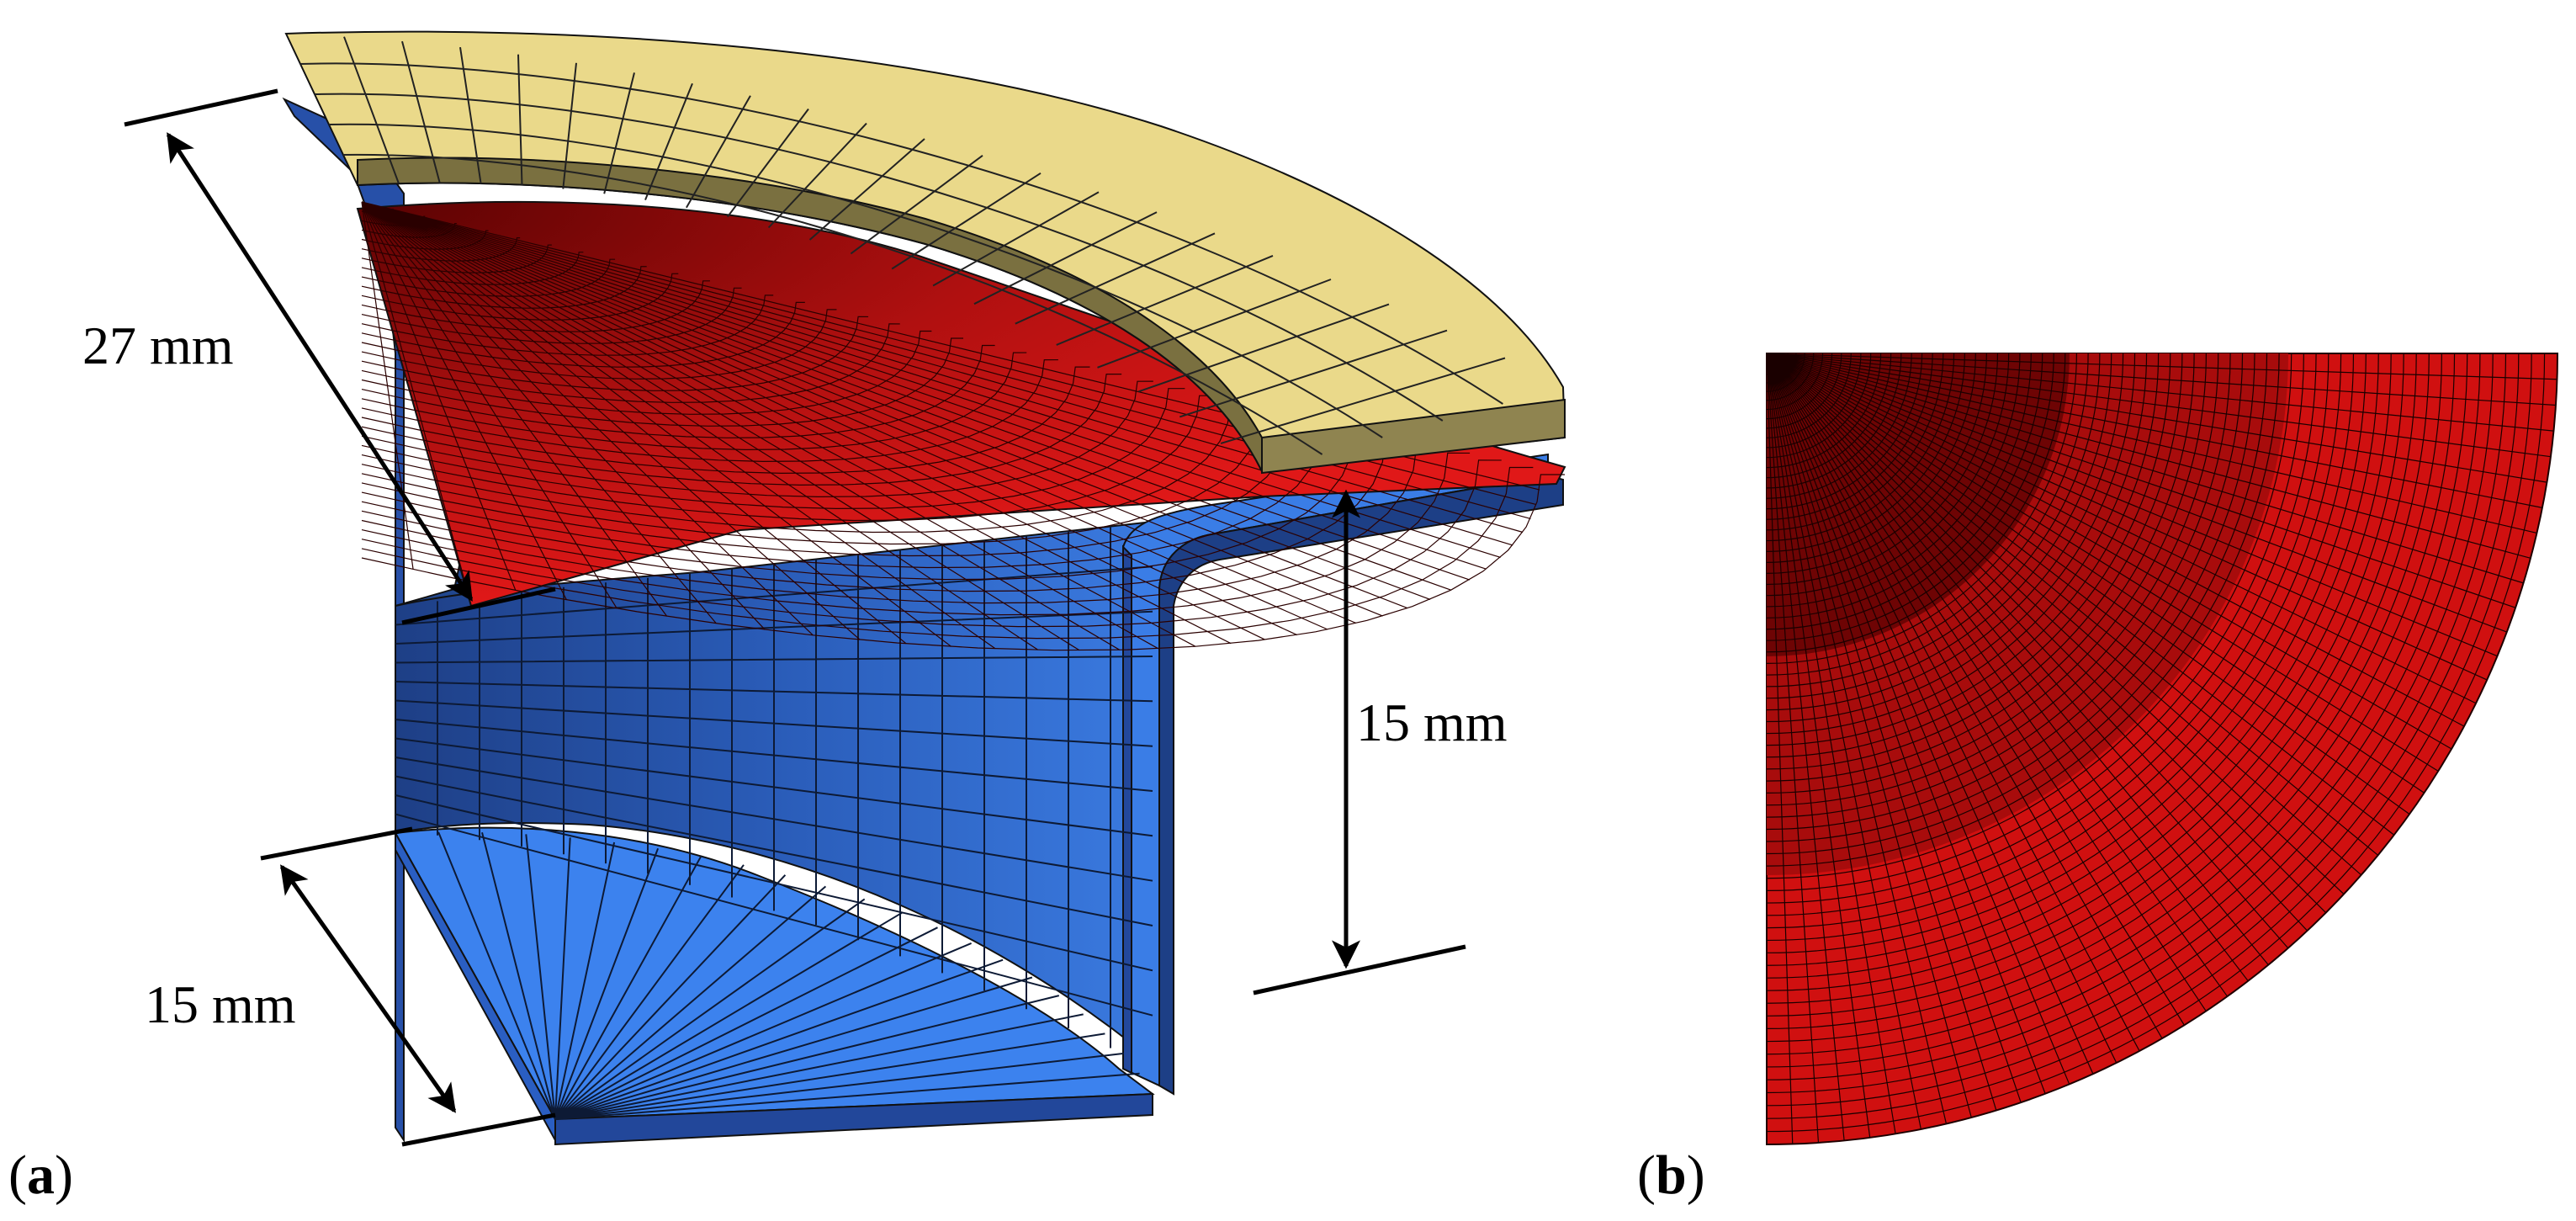 The height and width of the screenshot is (1221, 2576). Describe the element at coordinates (788, 975) in the screenshot. I see `die-floor-mesh` at that location.